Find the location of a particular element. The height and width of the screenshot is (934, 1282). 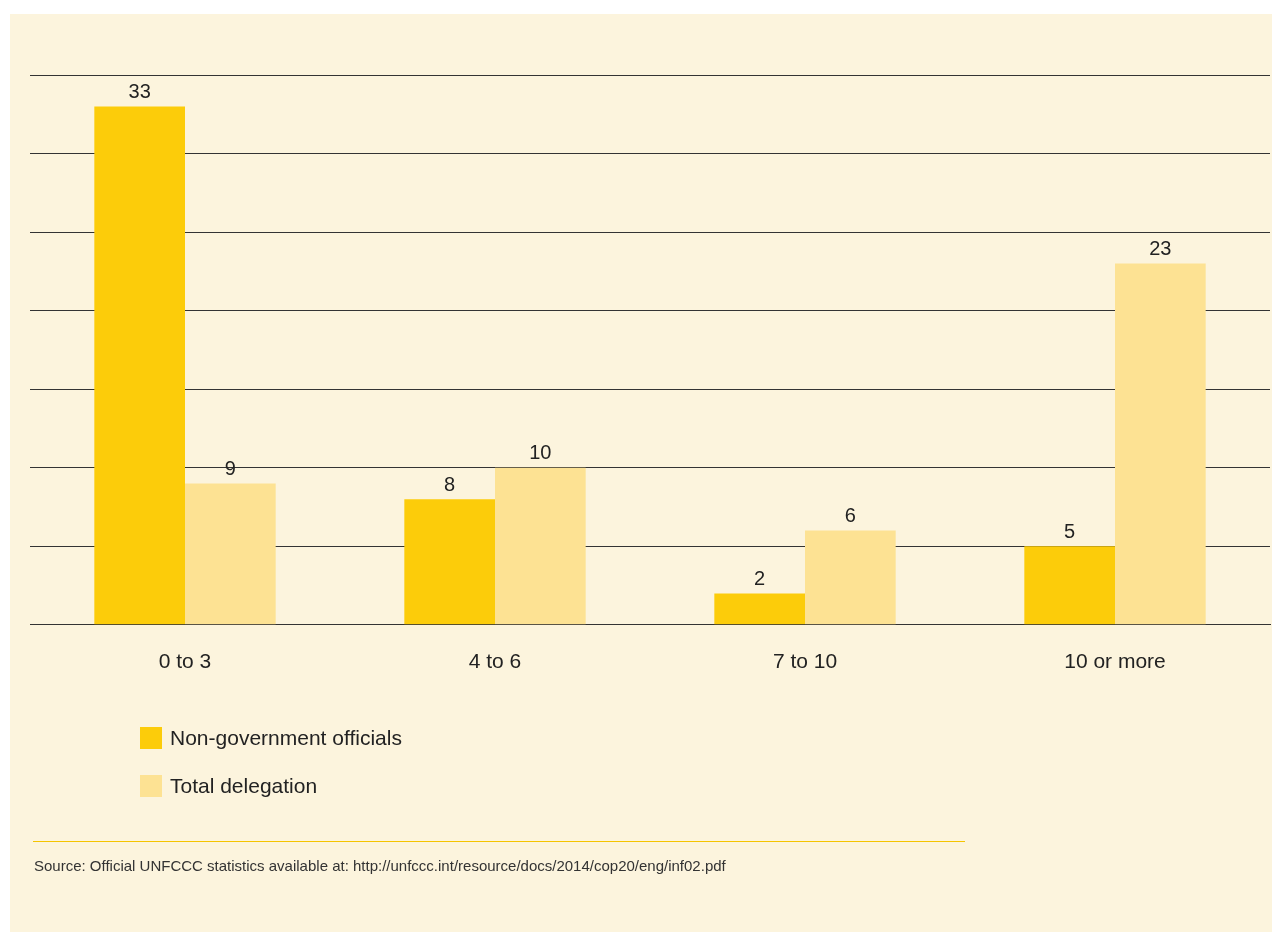

data-label: 2 is located at coordinates (760, 577).